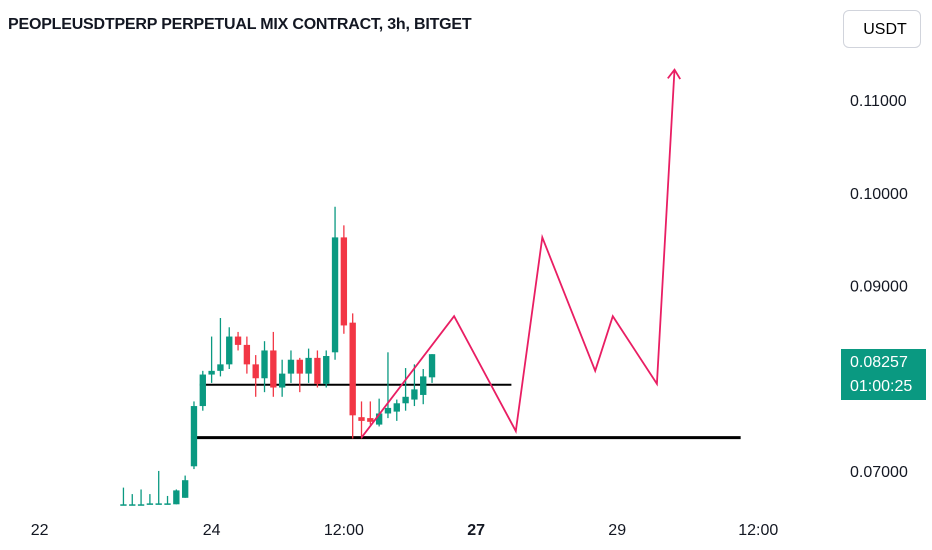 The image size is (932, 550). I want to click on currency-selector-button: USDT, so click(882, 29).